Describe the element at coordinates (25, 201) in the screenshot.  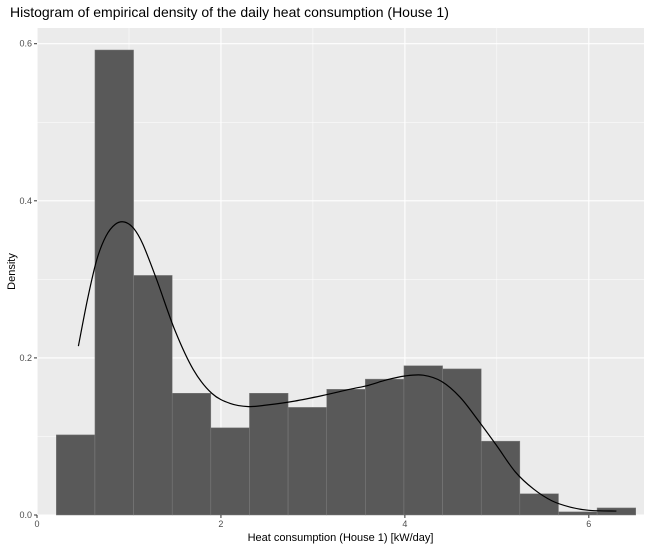
I see `y-tick-label: 0.4` at that location.